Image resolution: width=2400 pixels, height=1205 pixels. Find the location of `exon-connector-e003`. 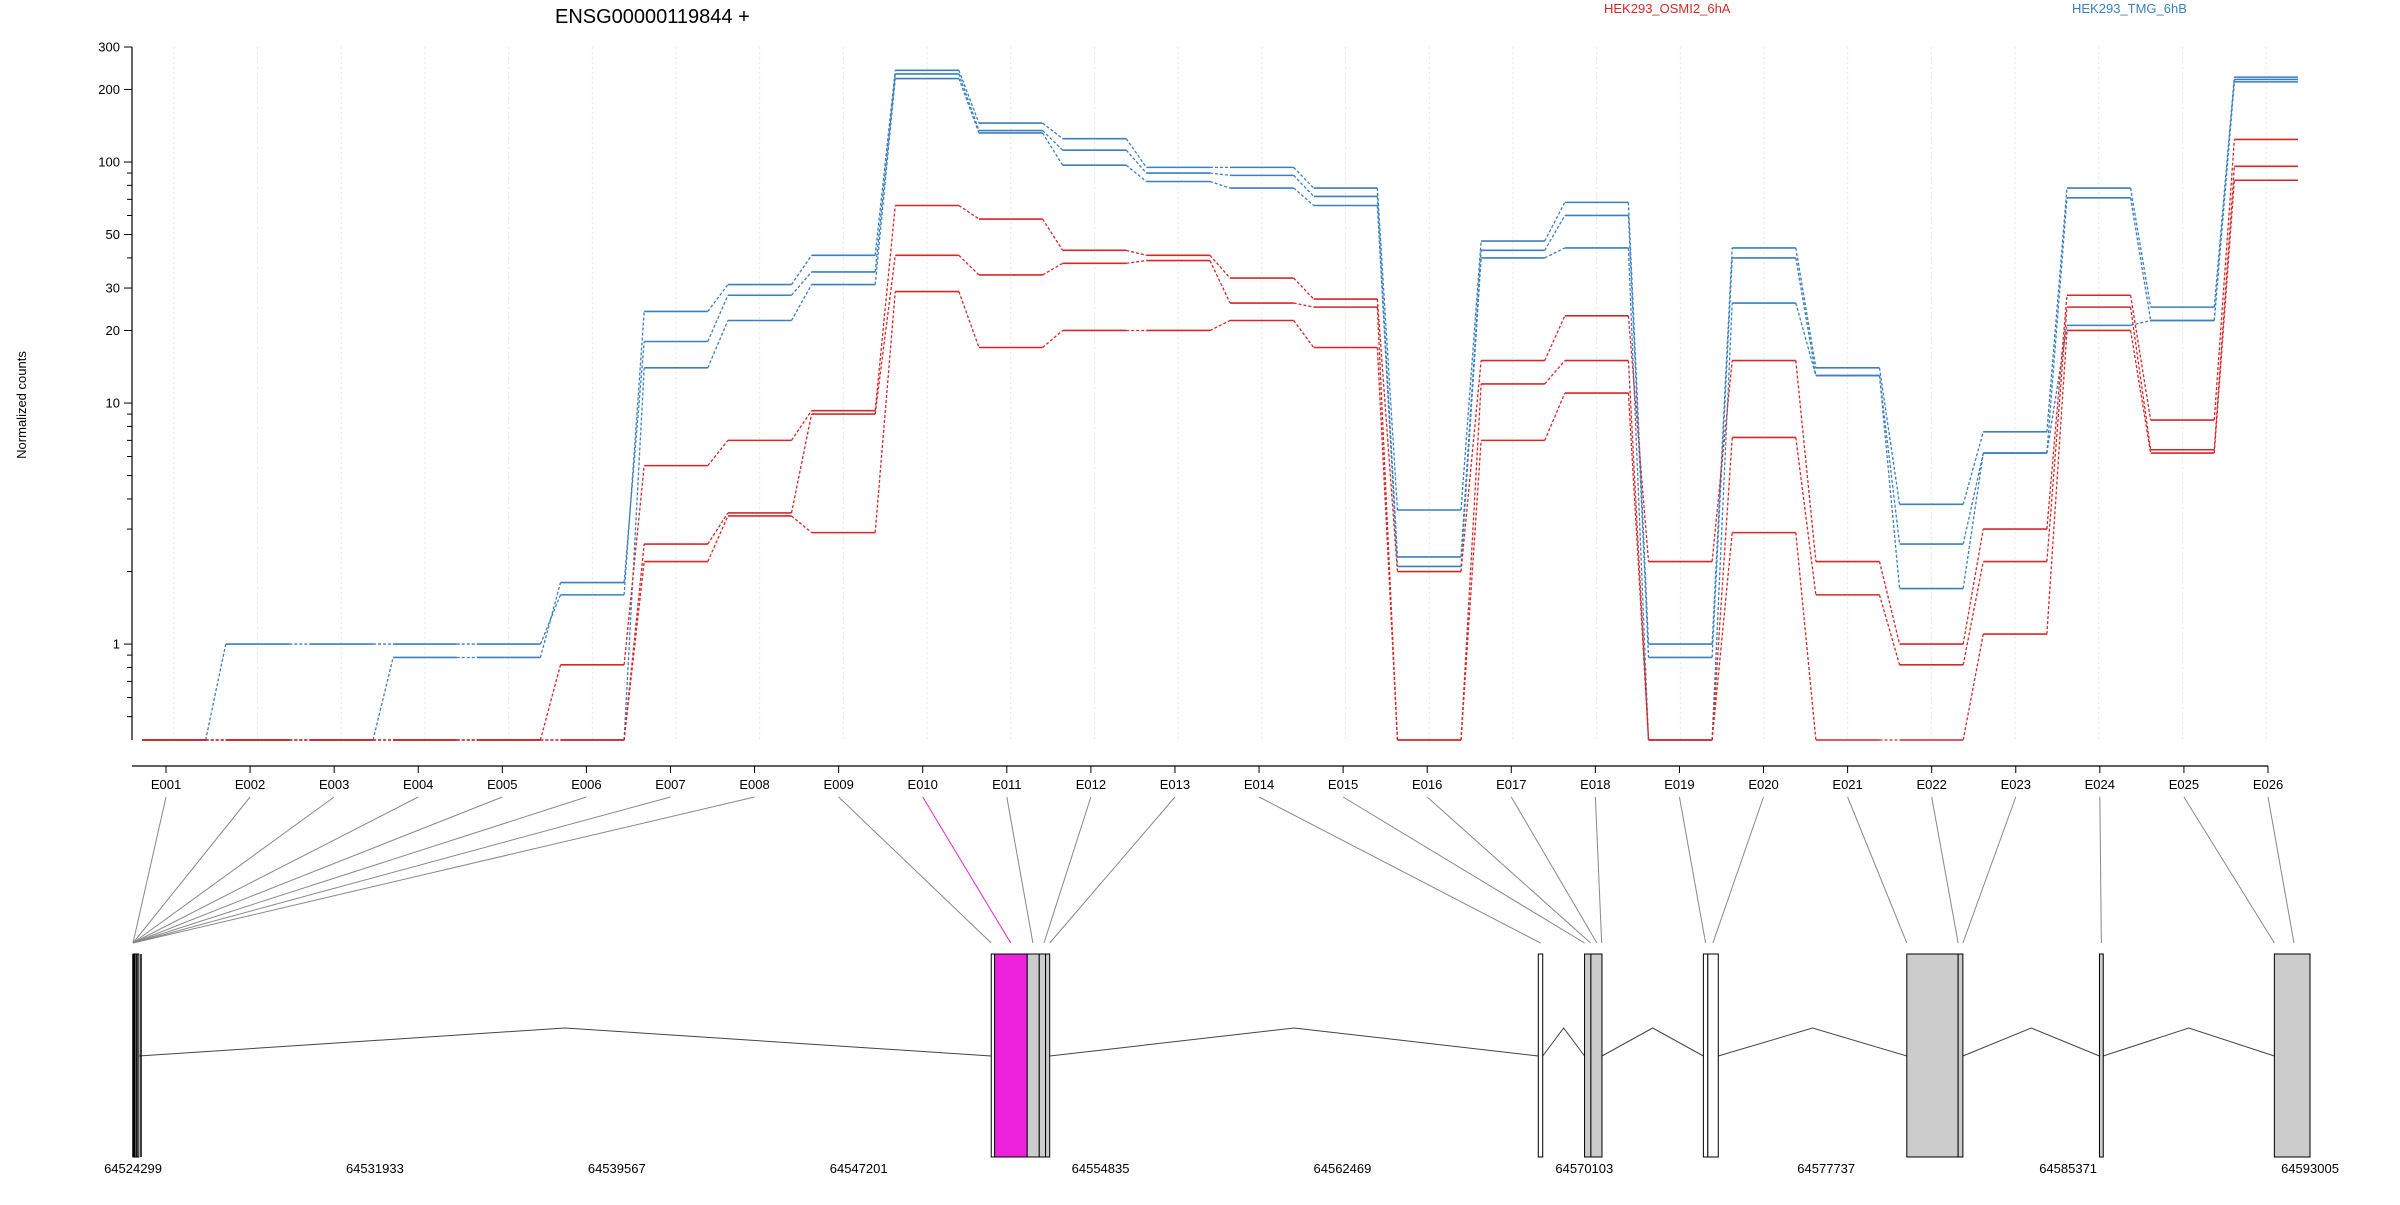

exon-connector-e003 is located at coordinates (233, 870).